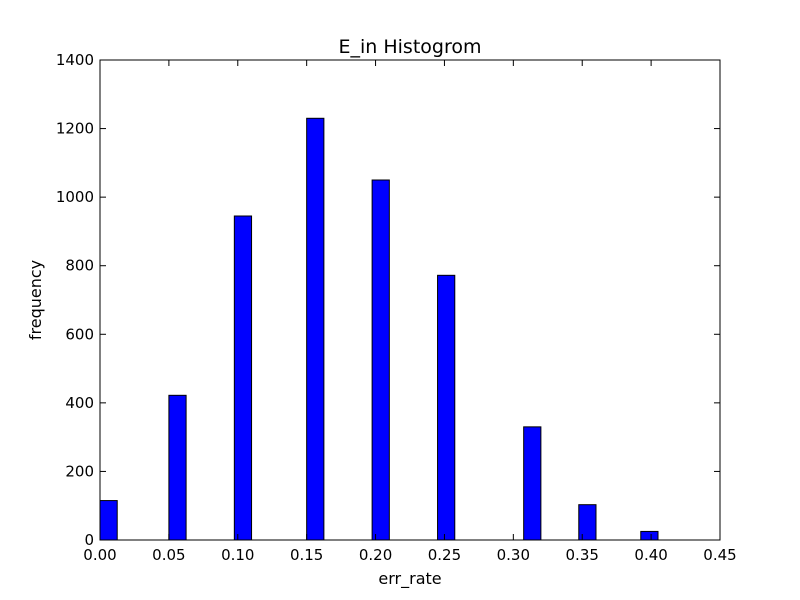 This screenshot has height=600, width=800. Describe the element at coordinates (79, 334) in the screenshot. I see `y-tick-label-3: 600` at that location.